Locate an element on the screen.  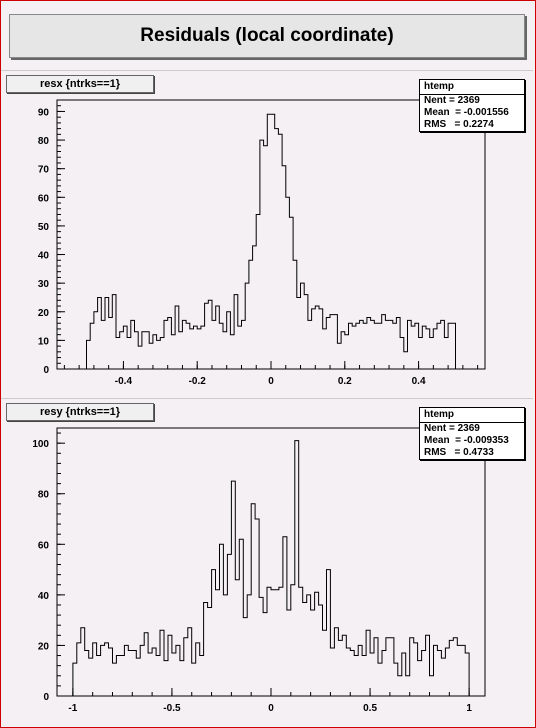
y-tick-label: 90 is located at coordinates (44, 112).